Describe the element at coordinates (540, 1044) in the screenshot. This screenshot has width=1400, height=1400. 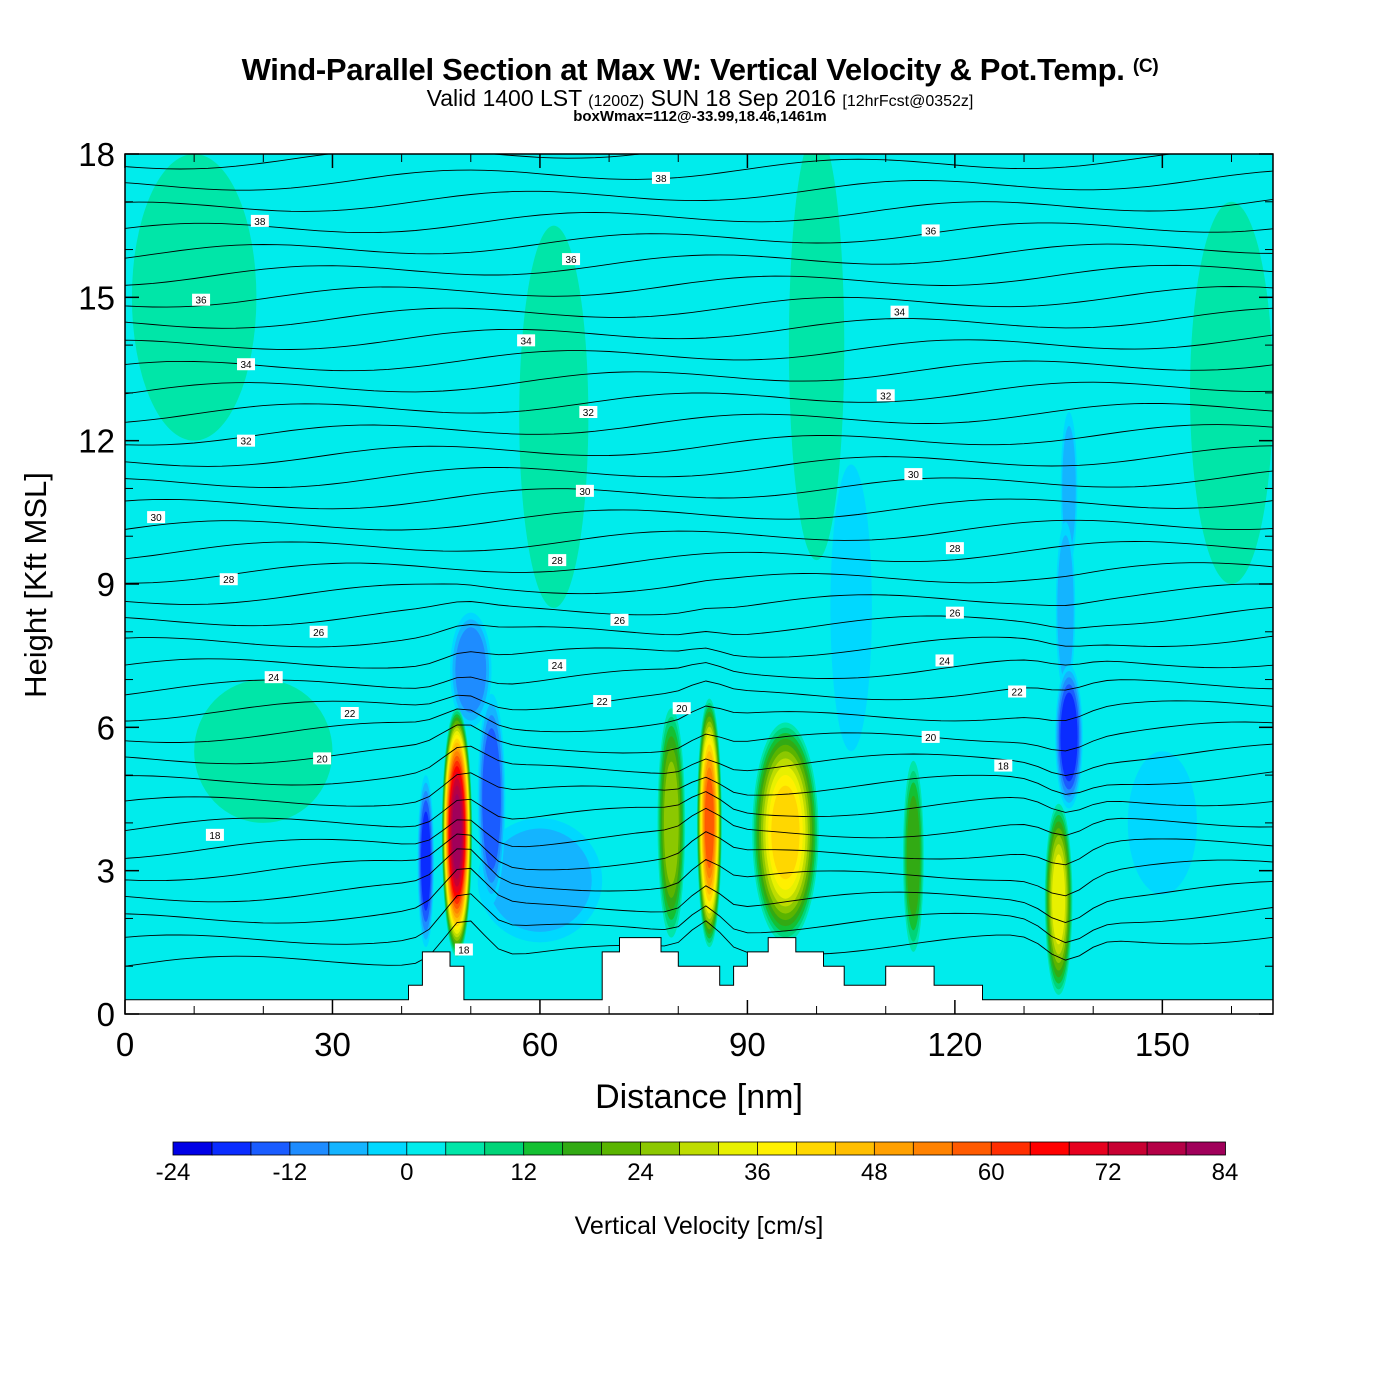
I see `x-tick-label: 60` at that location.